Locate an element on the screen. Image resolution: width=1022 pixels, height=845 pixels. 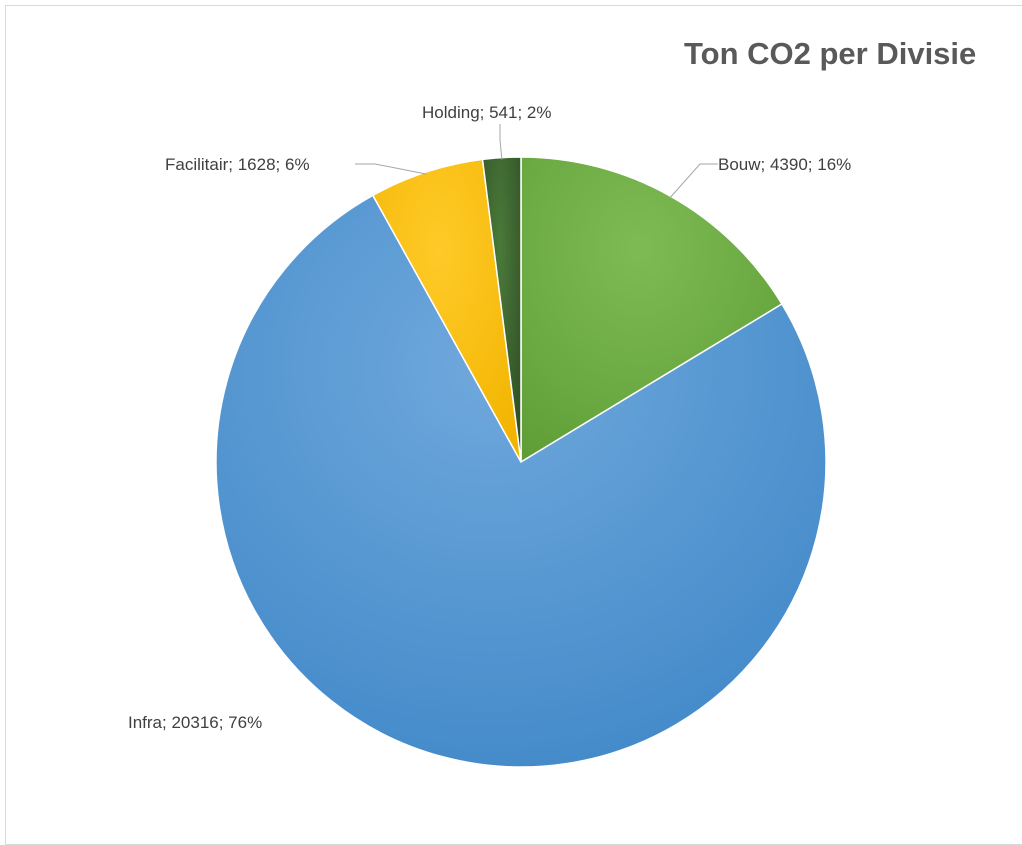
data-label-infra: Infra; 20316; 76% is located at coordinates (195, 722).